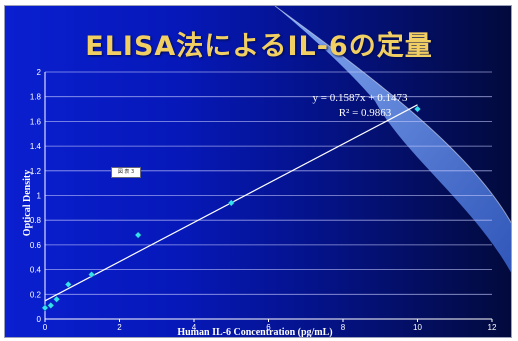 The image size is (518, 341). I want to click on x-tick-label: 6, so click(268, 327).